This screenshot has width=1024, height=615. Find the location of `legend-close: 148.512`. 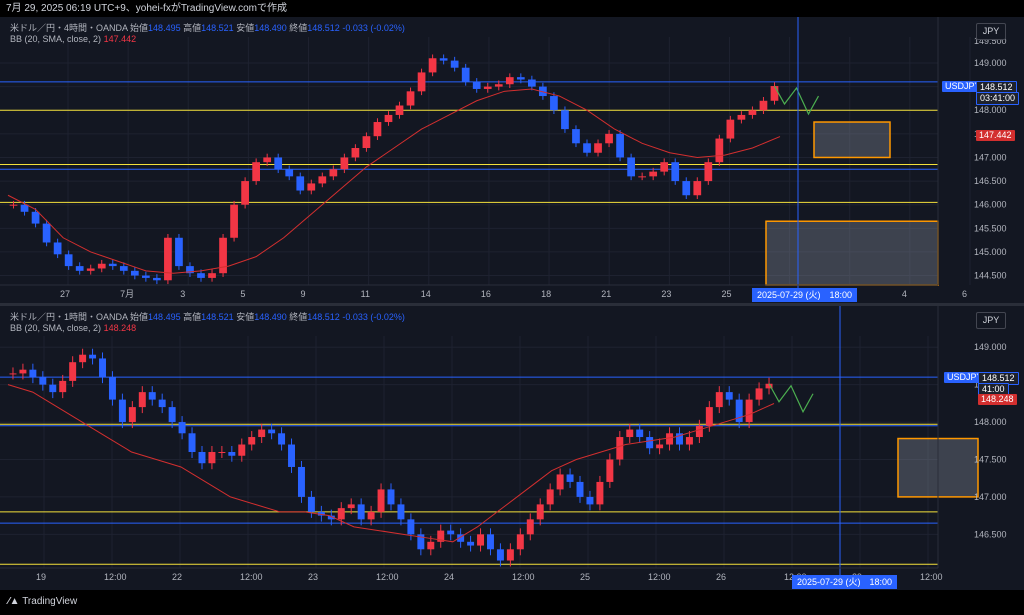

legend-close: 148.512 is located at coordinates (323, 28).